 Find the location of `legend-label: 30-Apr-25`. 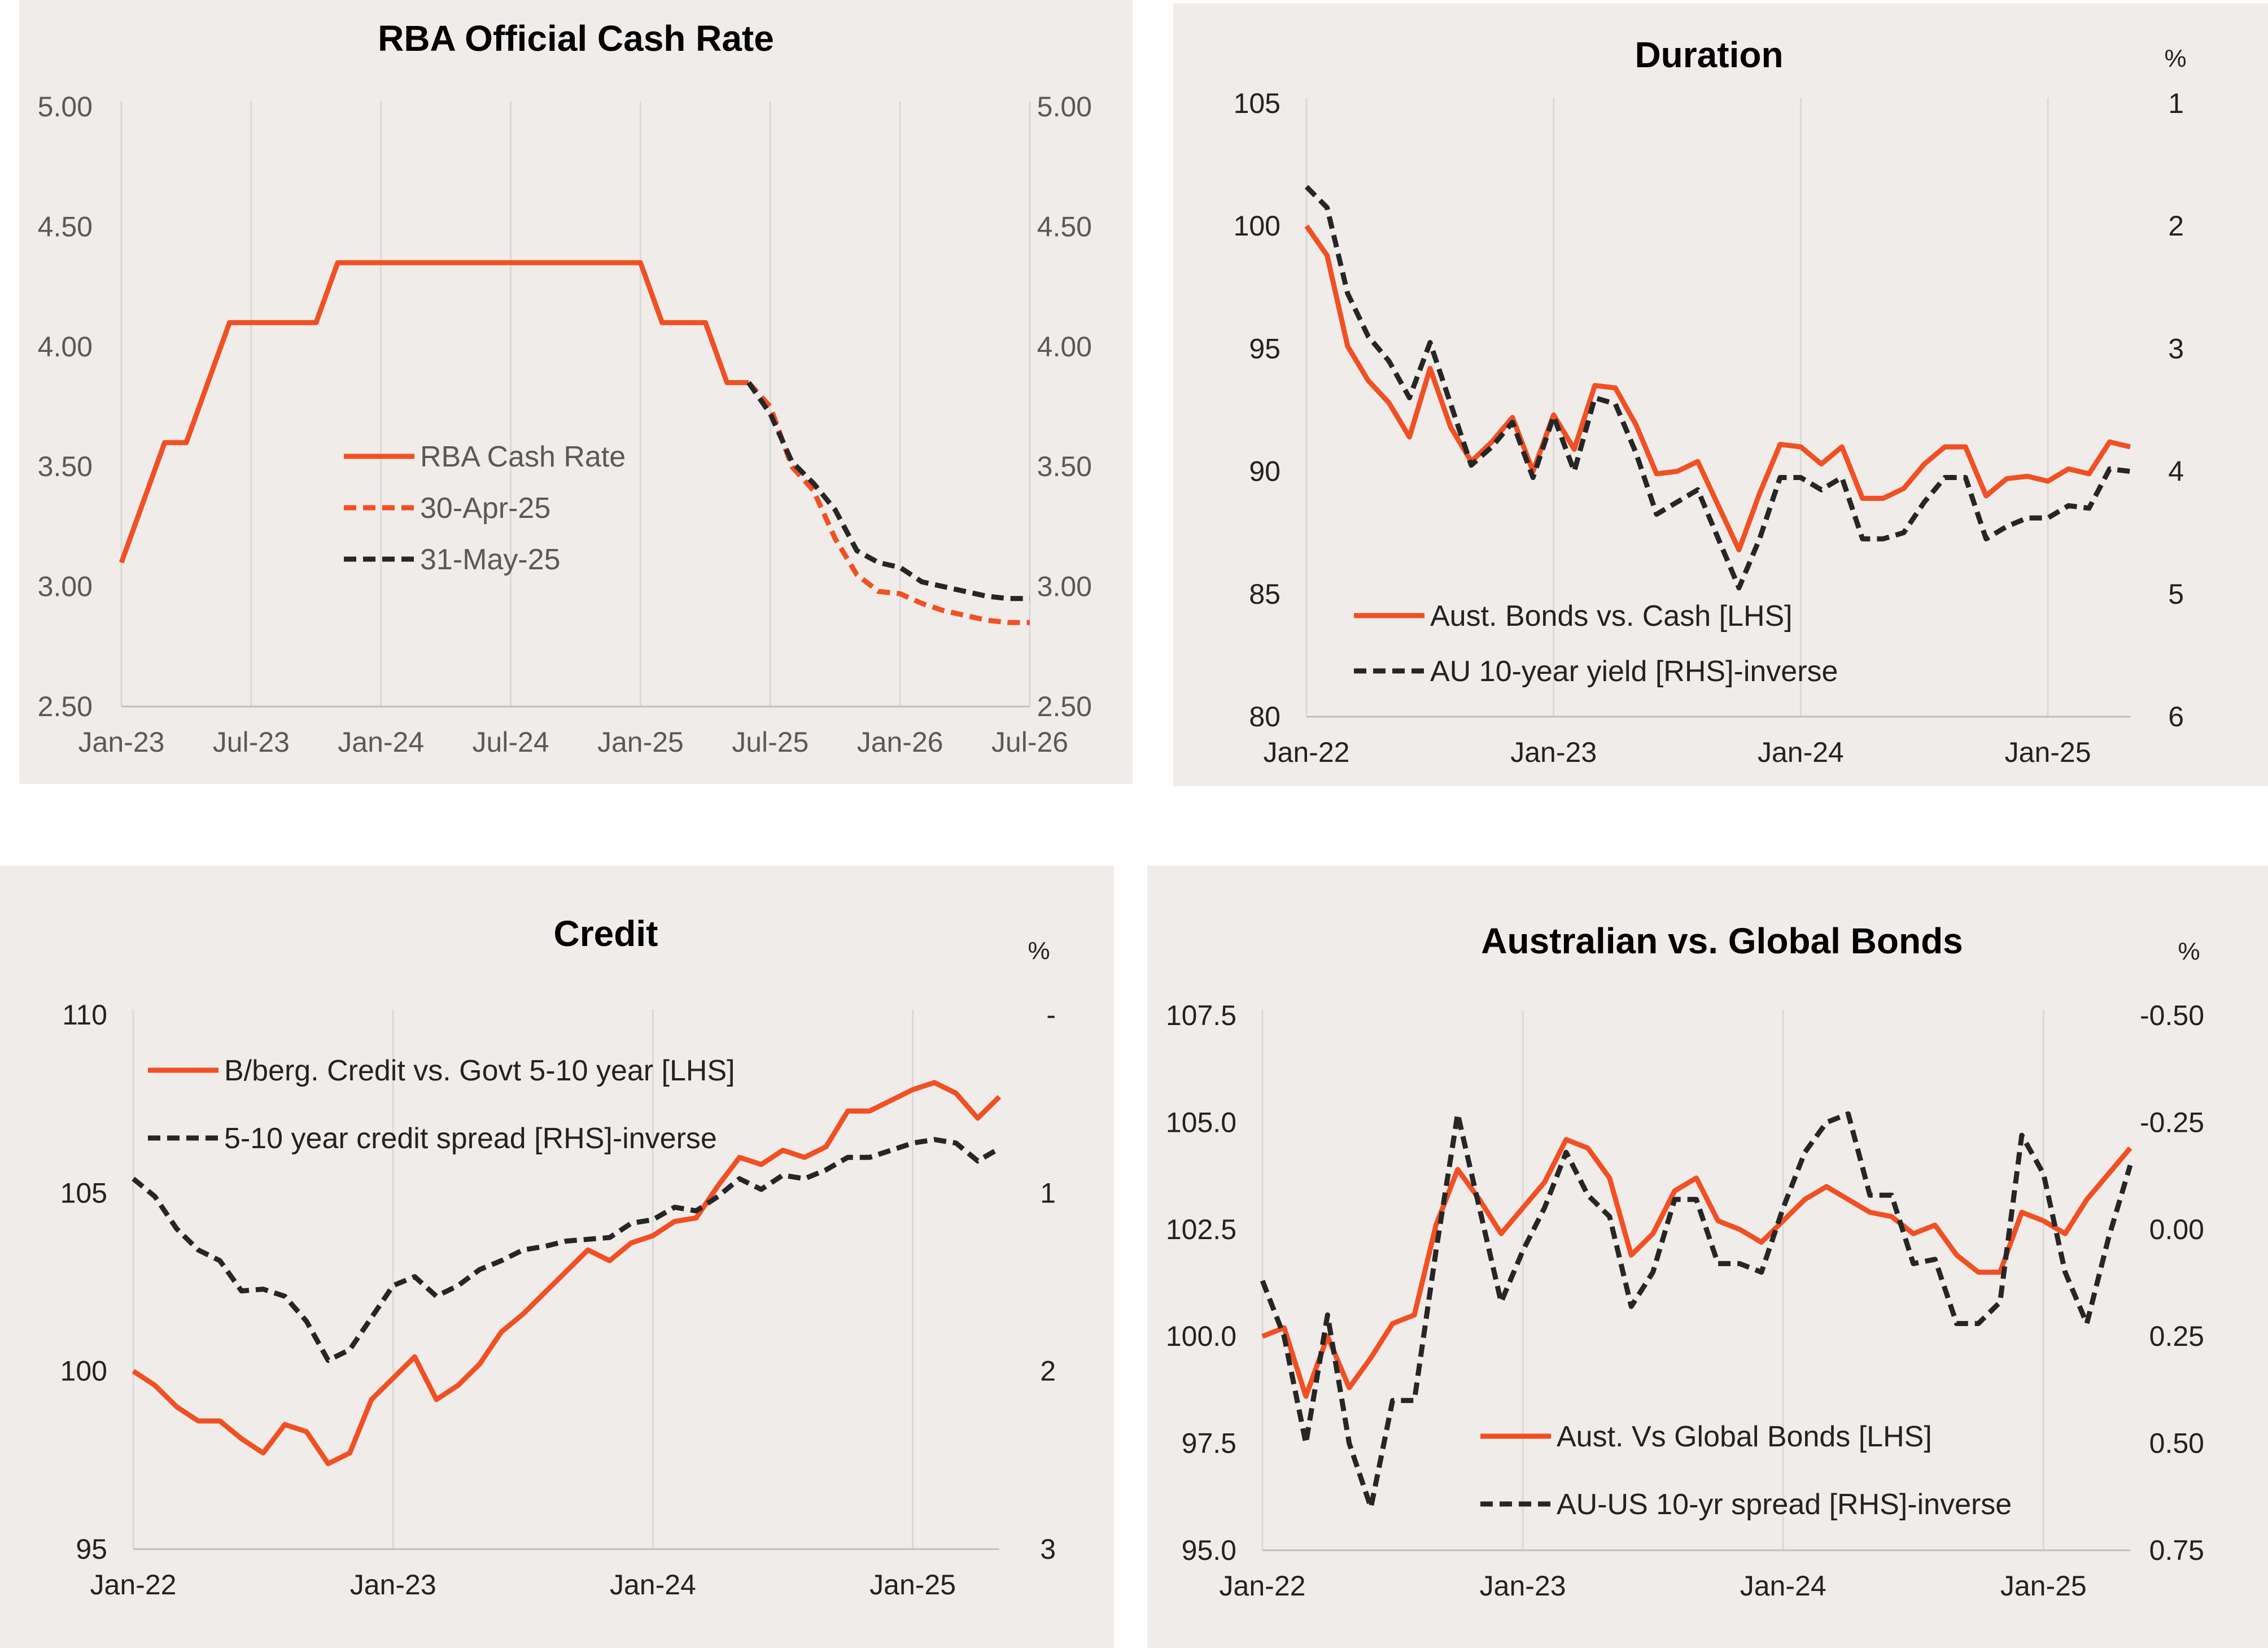

legend-label: 30-Apr-25 is located at coordinates (485, 508).